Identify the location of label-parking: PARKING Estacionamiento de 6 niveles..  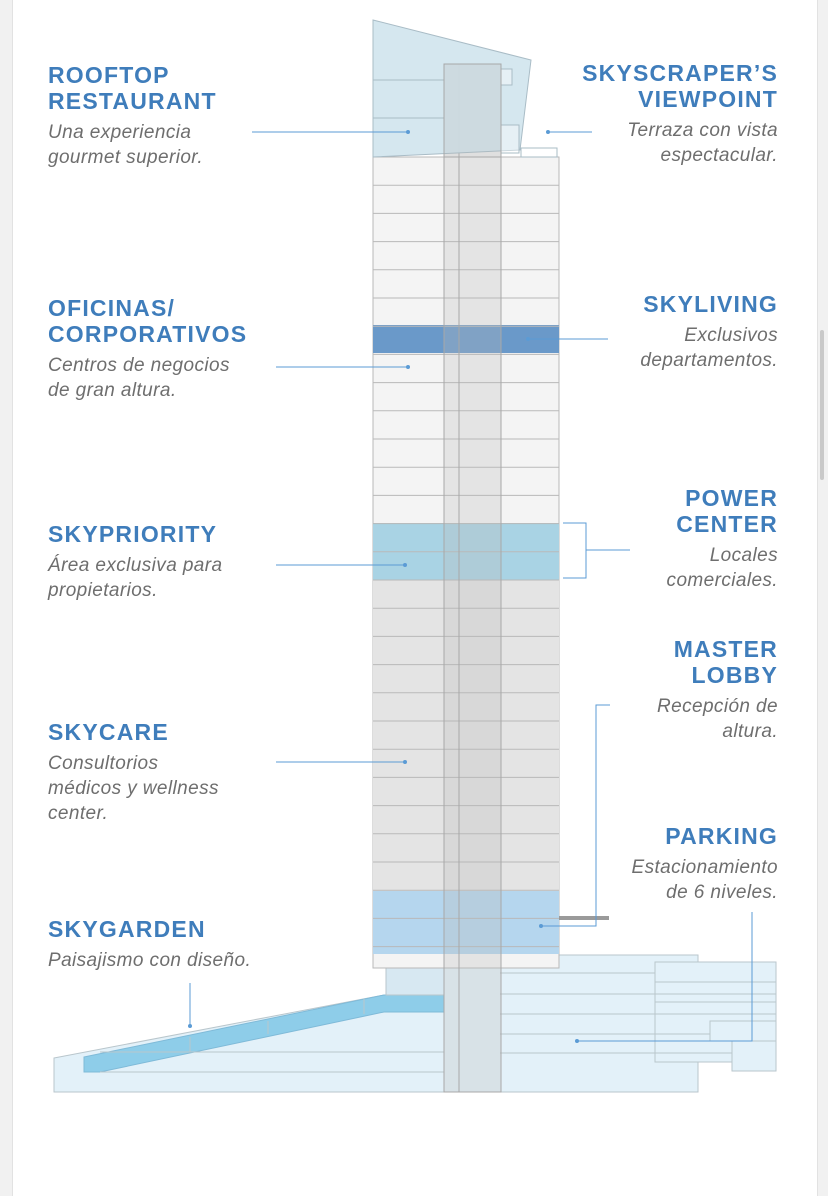
(705, 864).